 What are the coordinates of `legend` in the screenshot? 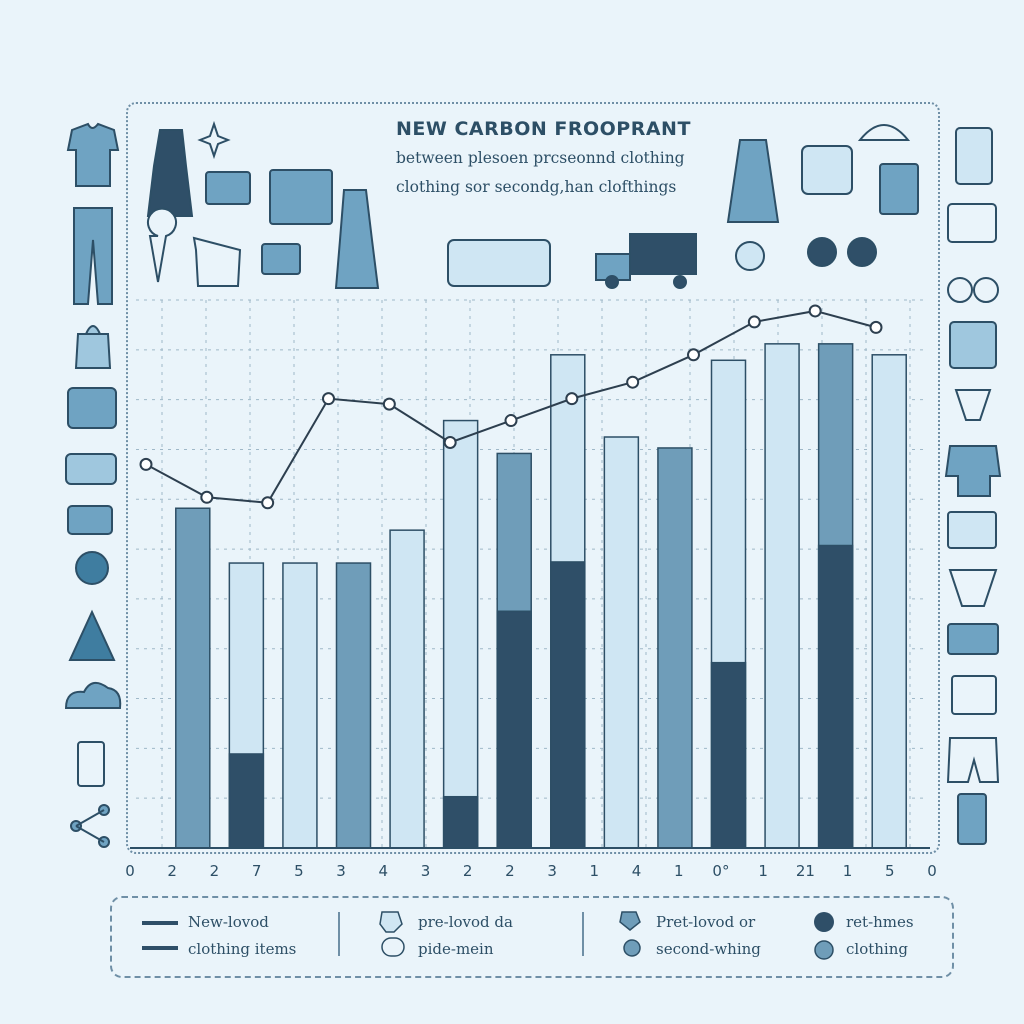 It's located at (532, 937).